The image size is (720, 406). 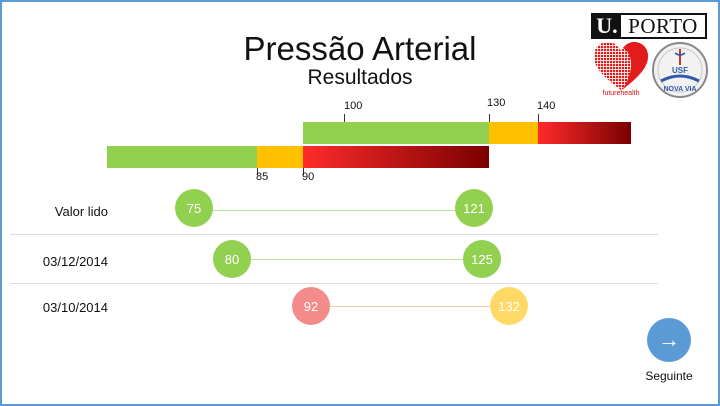 I want to click on next-button: →, so click(x=669, y=340).